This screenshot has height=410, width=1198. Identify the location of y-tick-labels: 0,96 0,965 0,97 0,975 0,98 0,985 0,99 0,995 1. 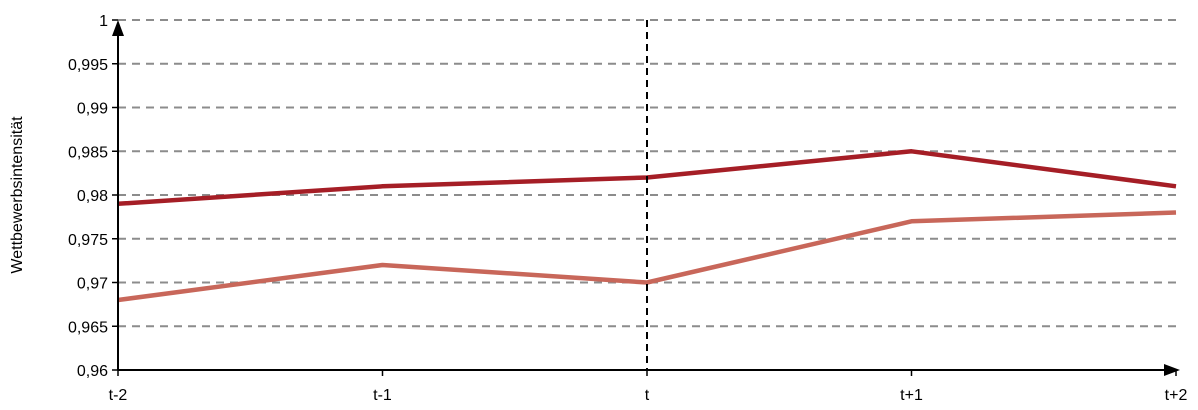
(88, 196).